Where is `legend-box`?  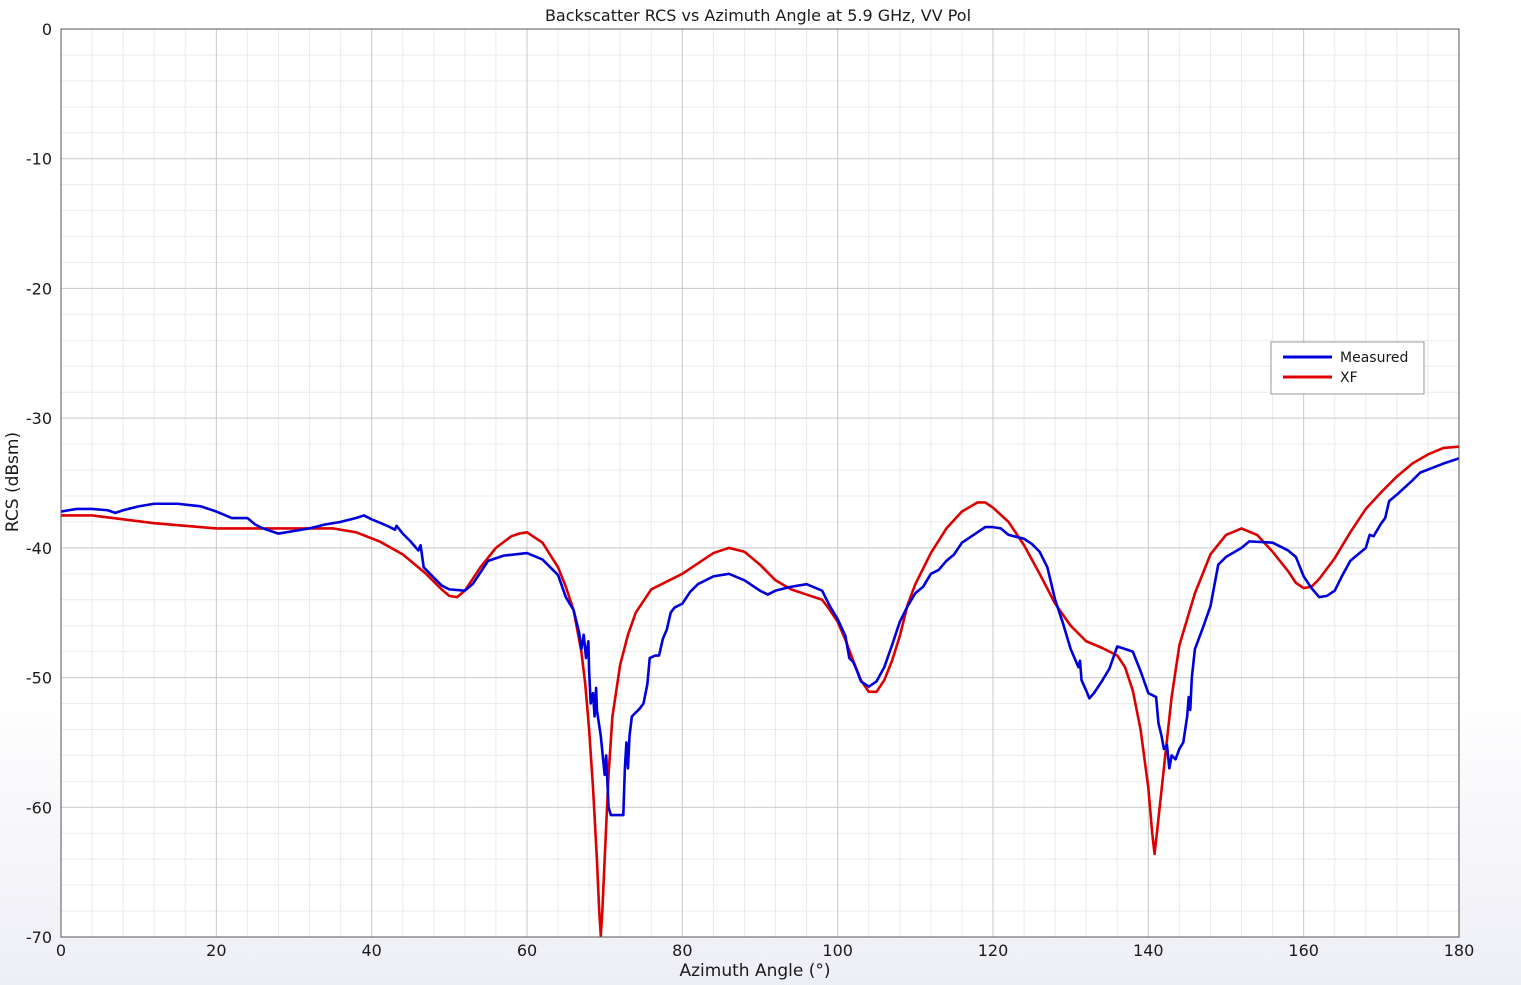 legend-box is located at coordinates (1347, 368).